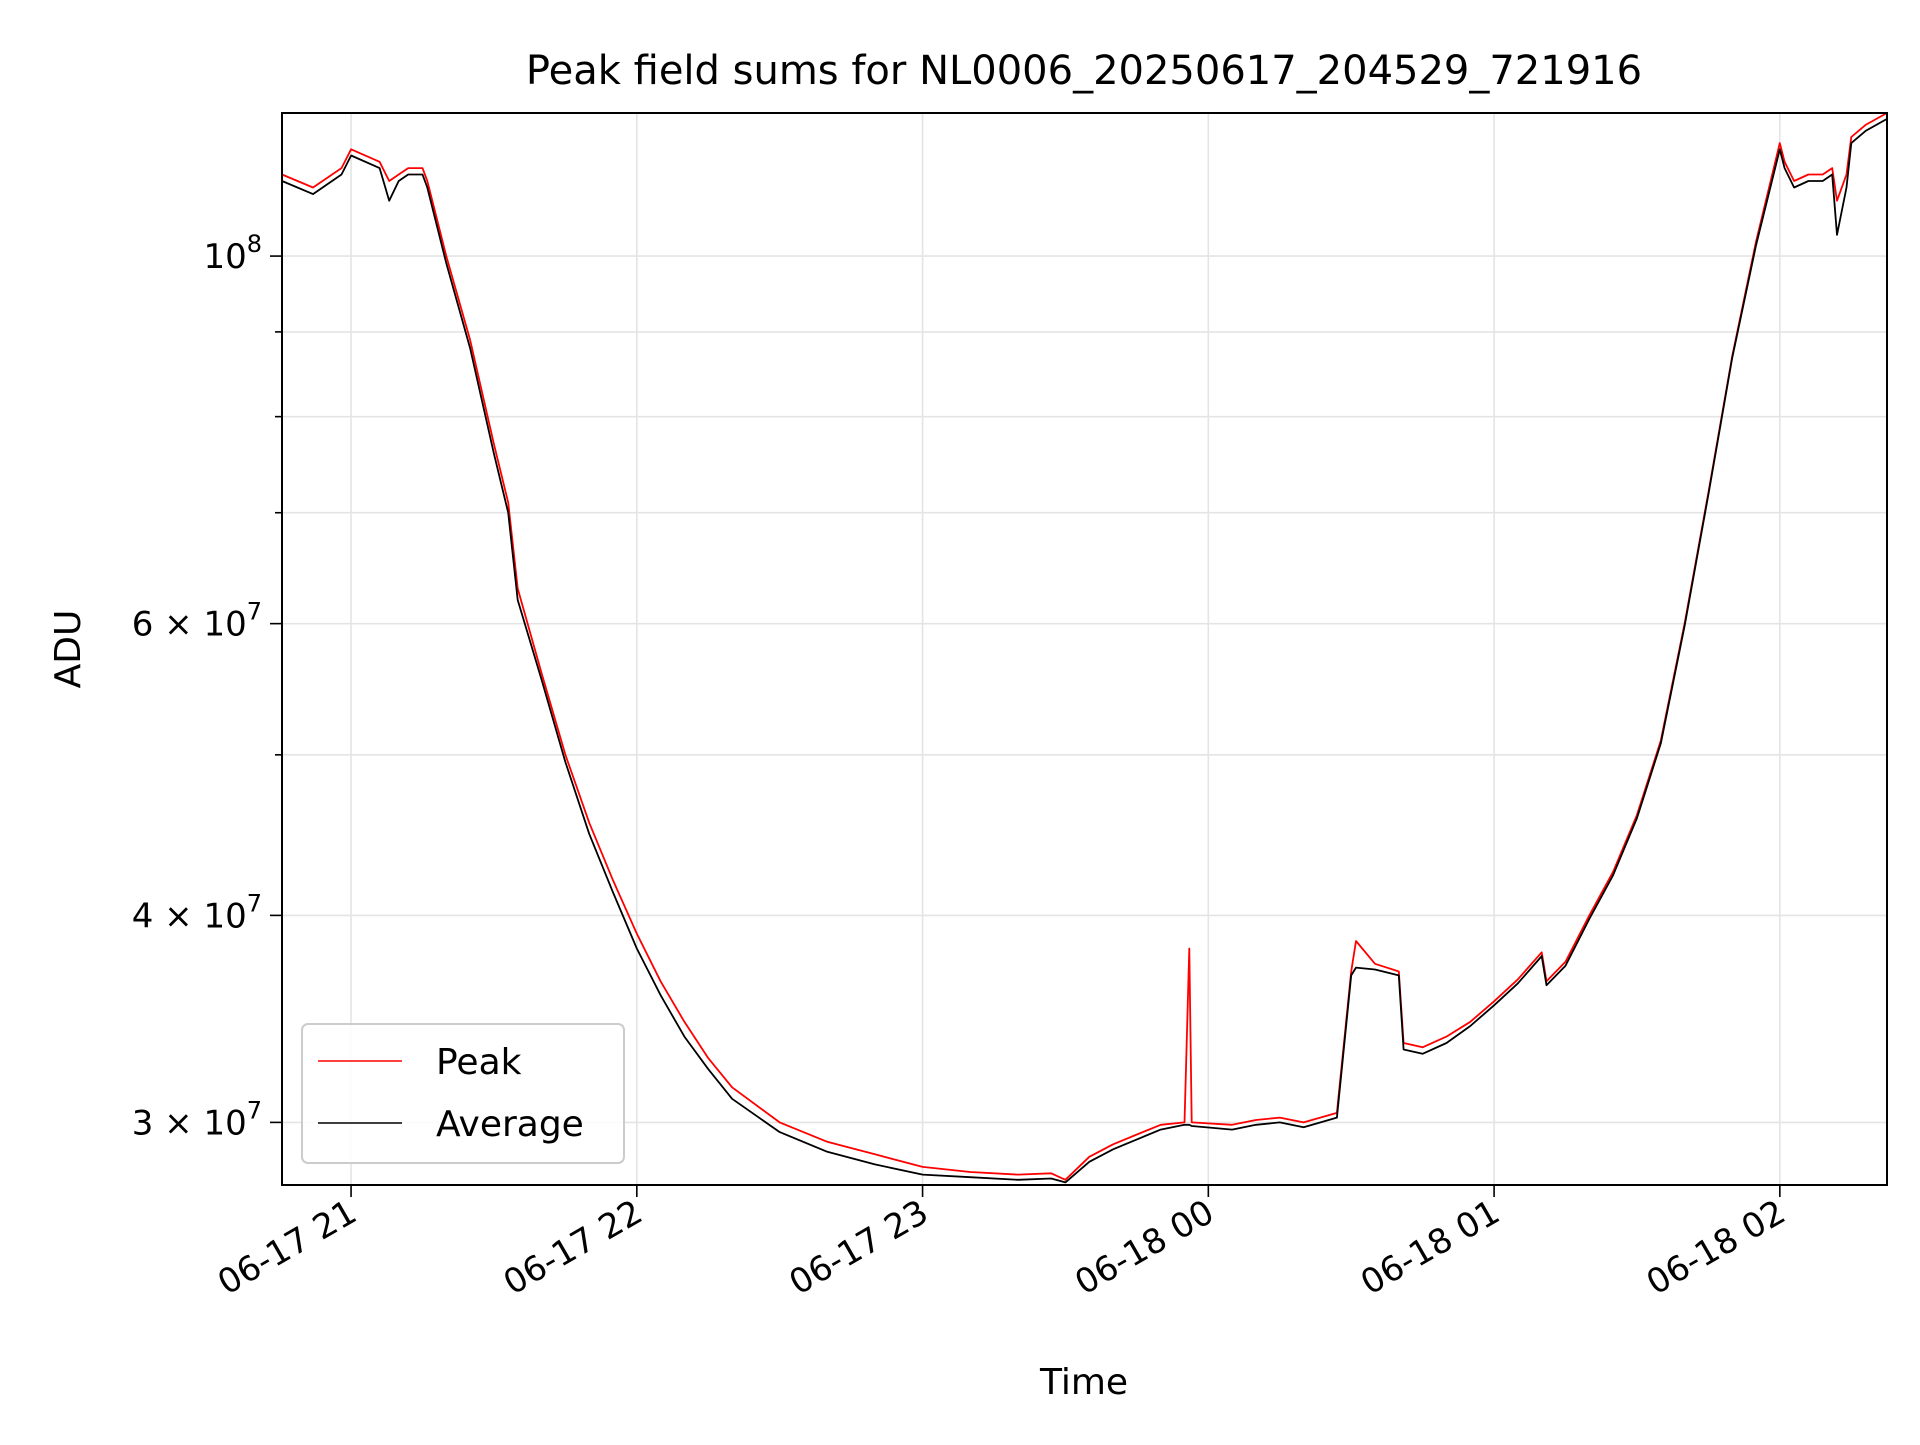  Describe the element at coordinates (197, 912) in the screenshot. I see `y-tick-label: 4 × 107` at that location.